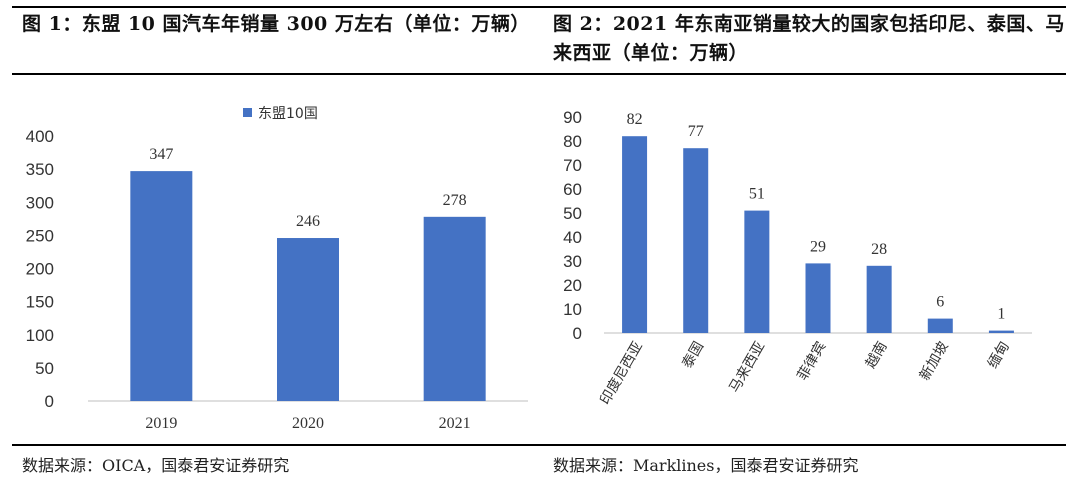 This screenshot has width=1080, height=480. I want to click on chart1-x-tick-label: 2021, so click(455, 423).